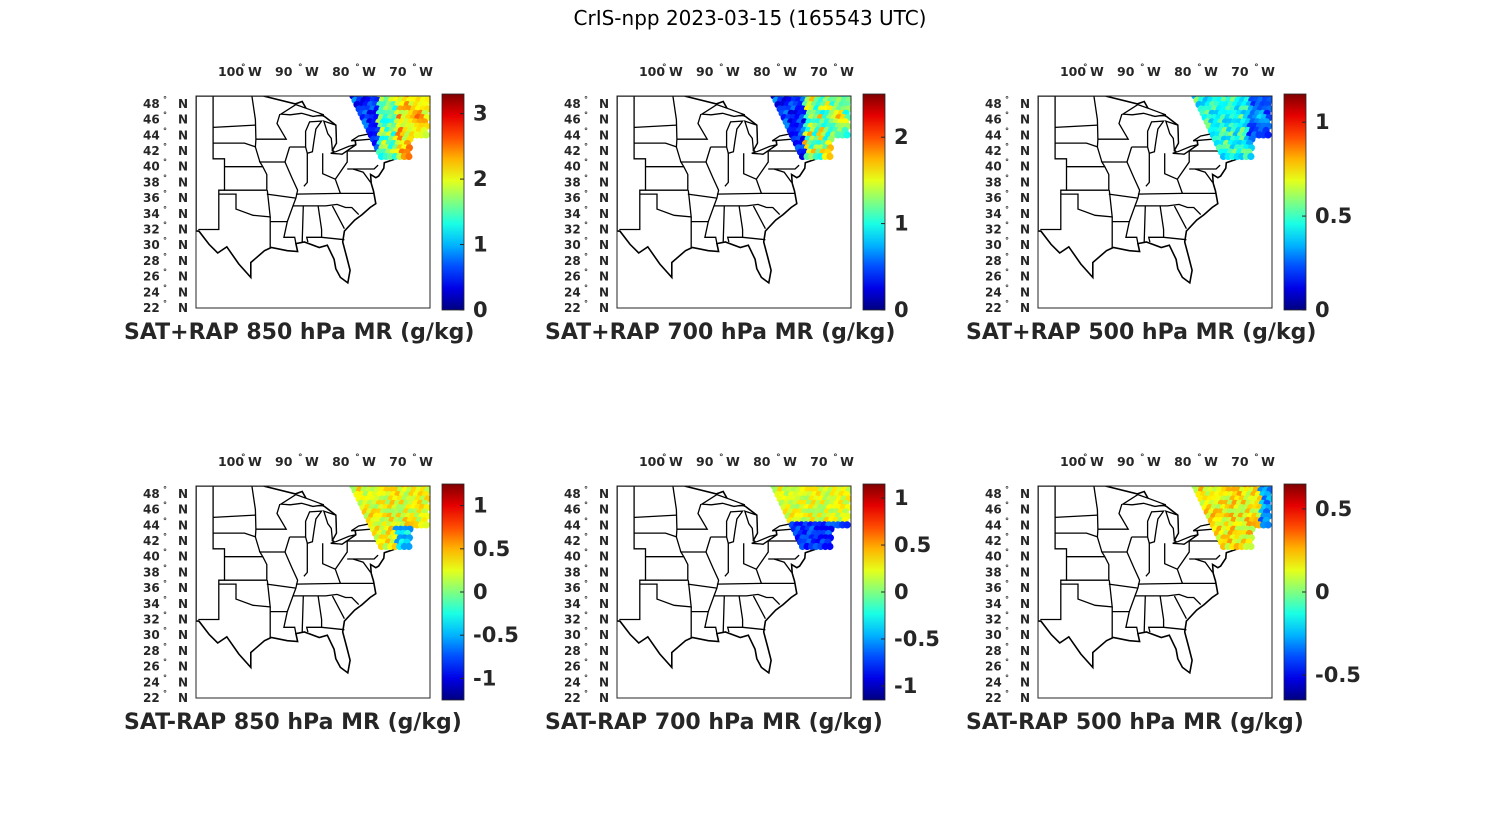  What do you see at coordinates (151, 604) in the screenshot?
I see `lat-tick-label: 34` at bounding box center [151, 604].